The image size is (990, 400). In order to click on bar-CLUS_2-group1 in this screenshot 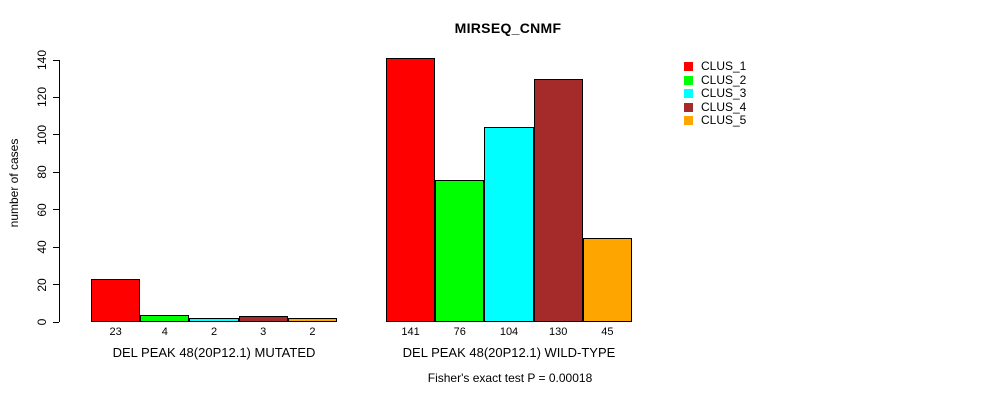, I will do `click(165, 318)`.